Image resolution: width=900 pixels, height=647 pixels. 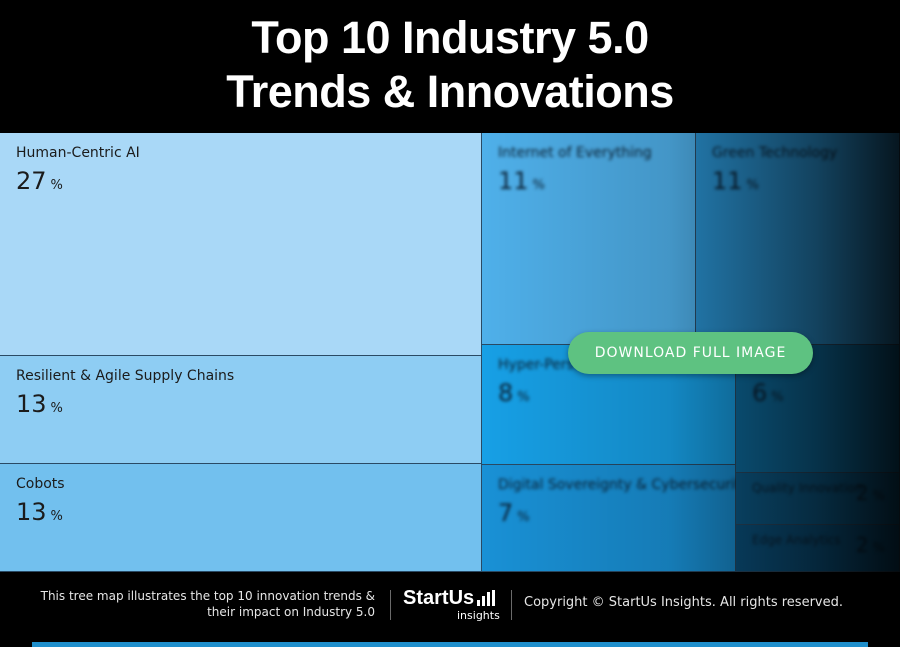 What do you see at coordinates (241, 518) in the screenshot?
I see `treemap-cell: Cobots 13%` at bounding box center [241, 518].